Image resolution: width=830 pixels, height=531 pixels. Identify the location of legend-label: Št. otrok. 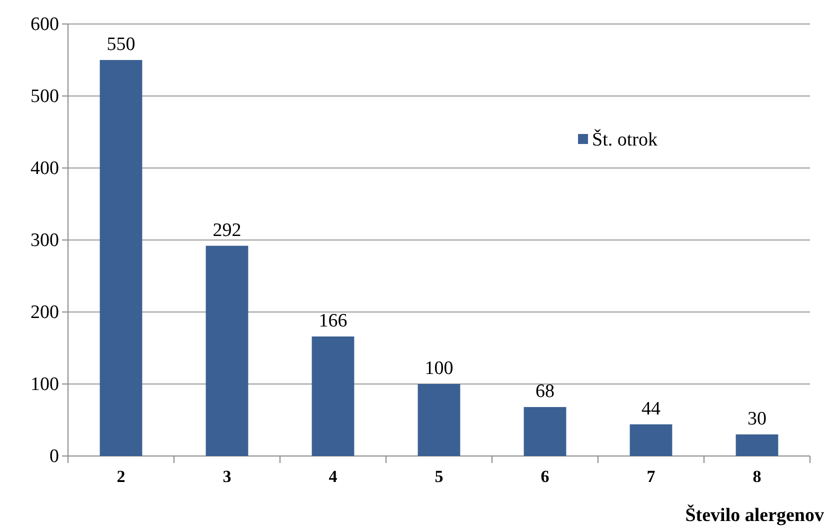
(625, 139).